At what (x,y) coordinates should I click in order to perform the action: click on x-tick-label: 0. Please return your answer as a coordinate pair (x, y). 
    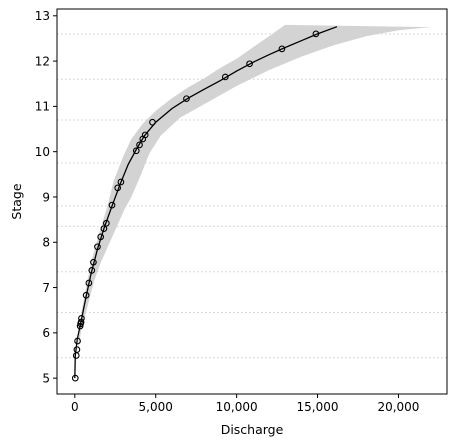
    Looking at the image, I should click on (75, 407).